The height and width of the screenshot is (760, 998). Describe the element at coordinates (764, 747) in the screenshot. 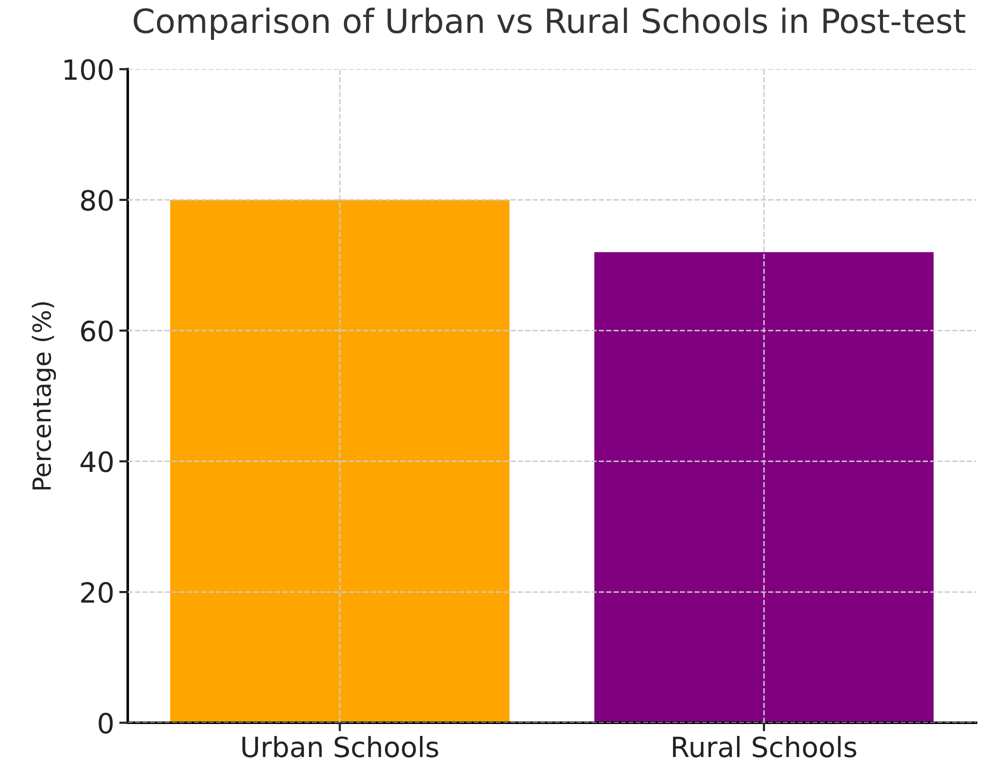

I see `x-tick-label: Rural Schools` at that location.